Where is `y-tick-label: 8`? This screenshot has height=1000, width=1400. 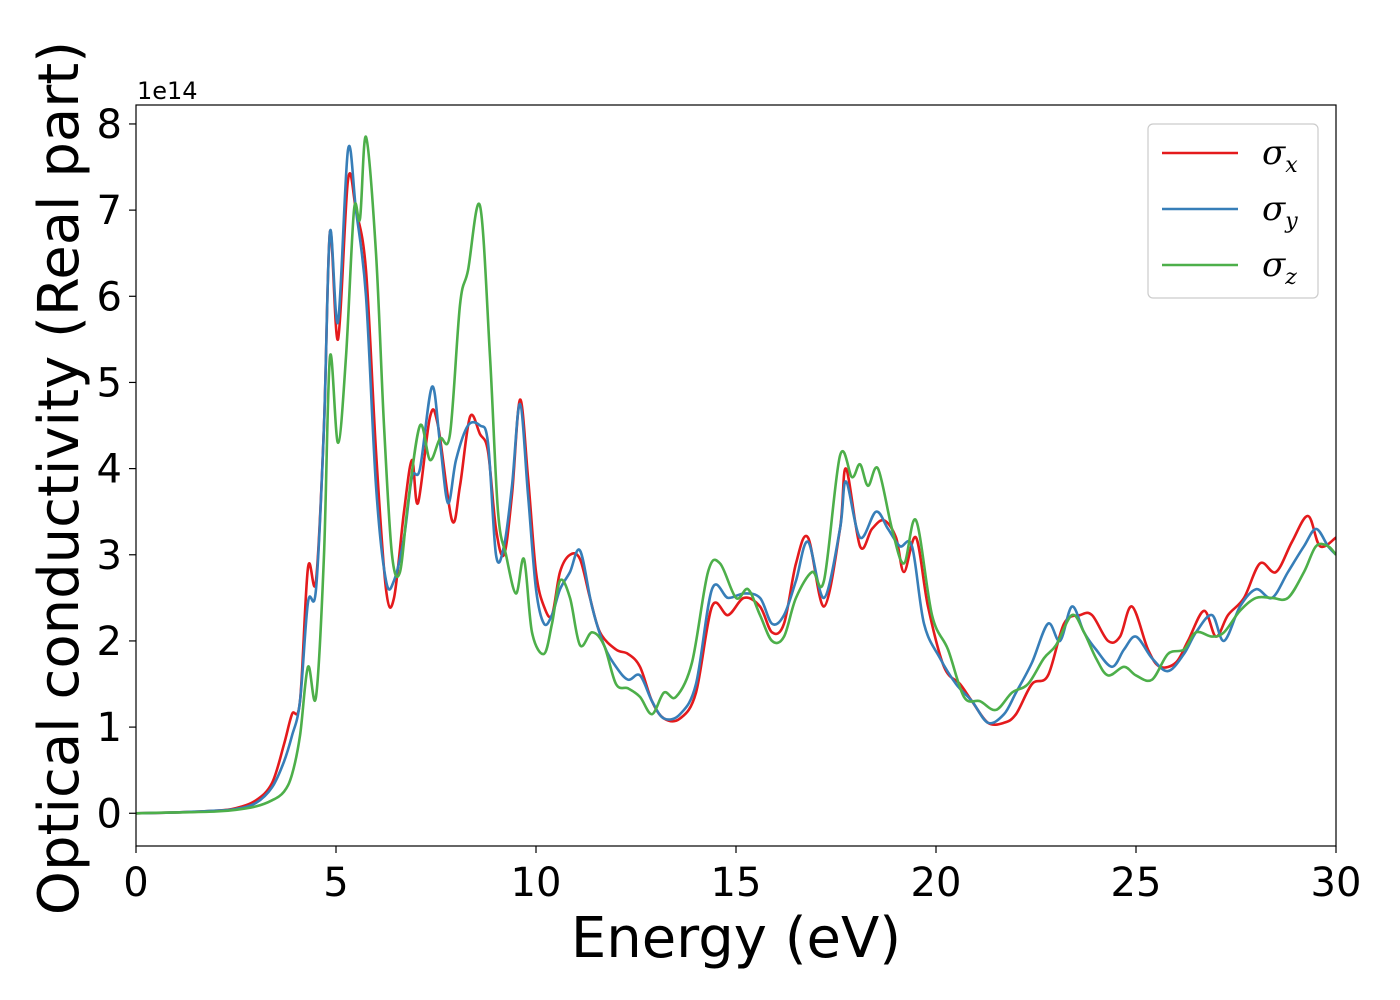 y-tick-label: 8 is located at coordinates (109, 125).